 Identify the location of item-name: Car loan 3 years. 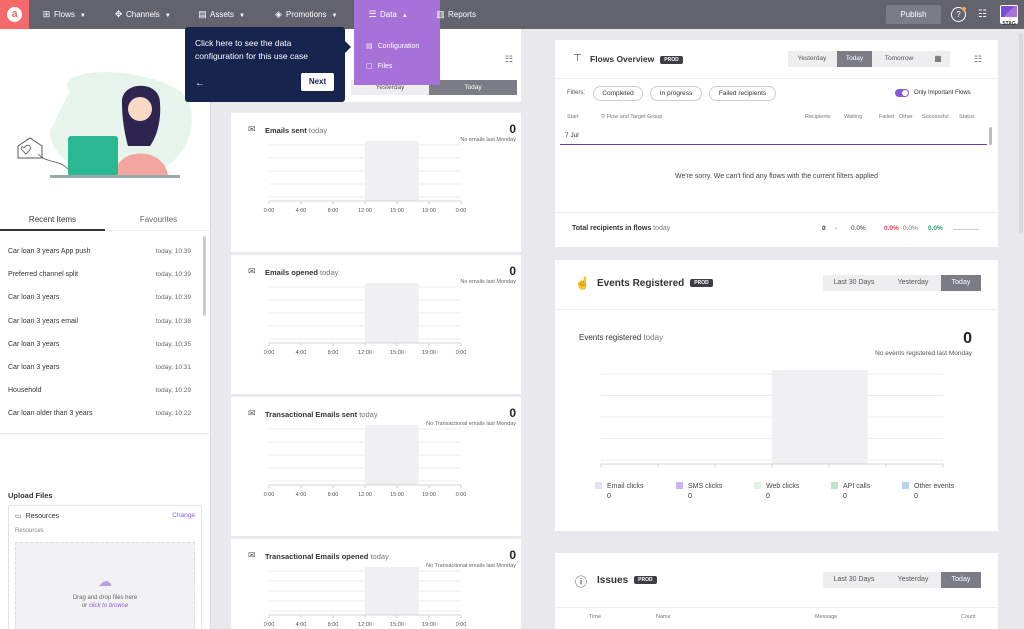
(34, 367).